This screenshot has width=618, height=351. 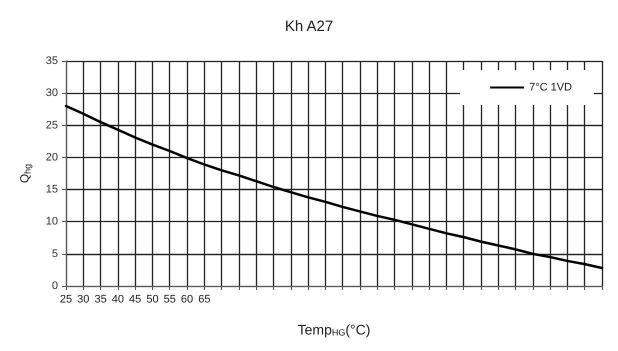 I want to click on chart-title: Kh A27, so click(x=309, y=26).